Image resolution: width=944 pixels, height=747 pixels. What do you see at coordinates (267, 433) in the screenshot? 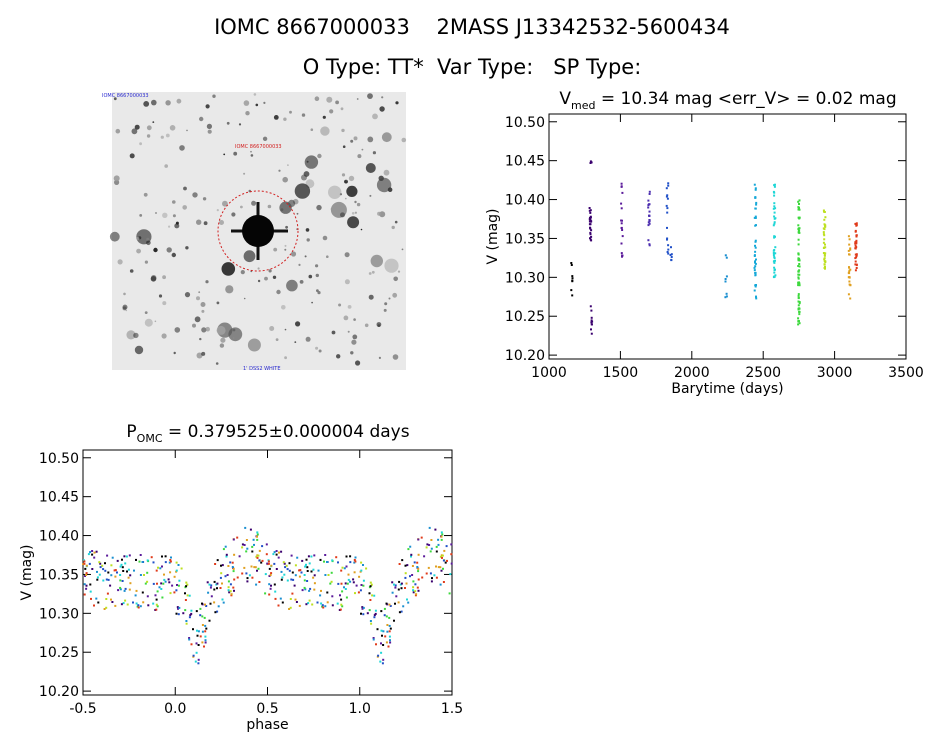
I see `phase-curve-title: POMC = 0.379525±0.000004 days` at bounding box center [267, 433].